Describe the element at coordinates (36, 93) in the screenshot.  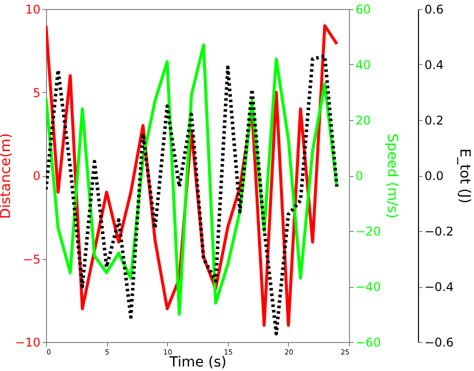
I see `y-tick-label: 5` at that location.